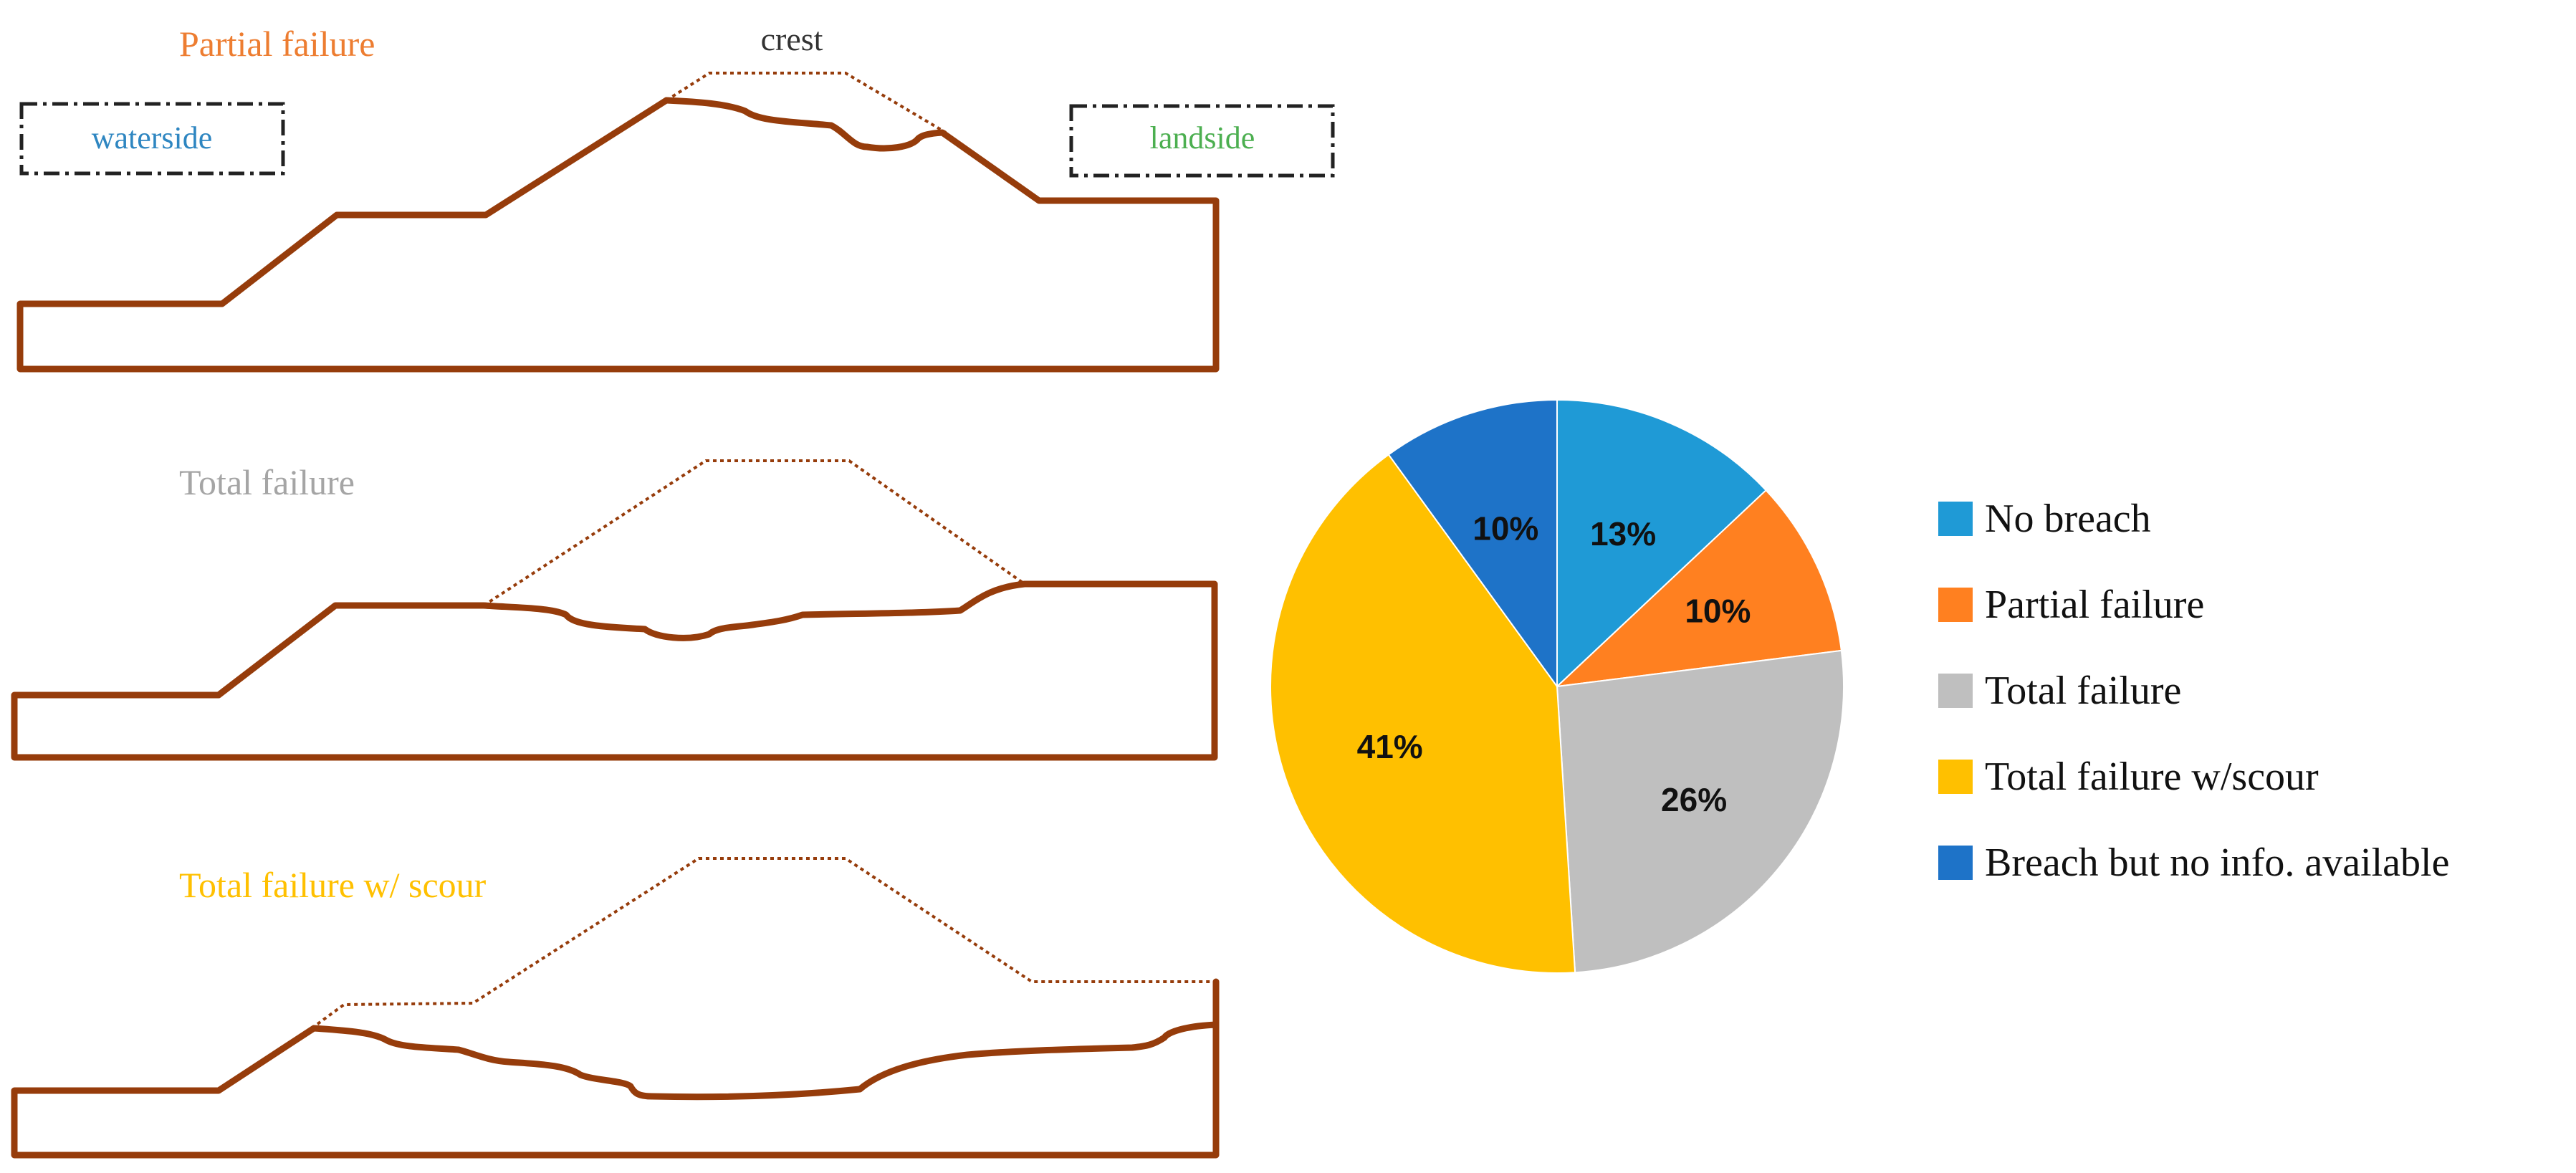 This screenshot has width=2576, height=1173. What do you see at coordinates (1694, 799) in the screenshot?
I see `pie-data-label-2: 26%` at bounding box center [1694, 799].